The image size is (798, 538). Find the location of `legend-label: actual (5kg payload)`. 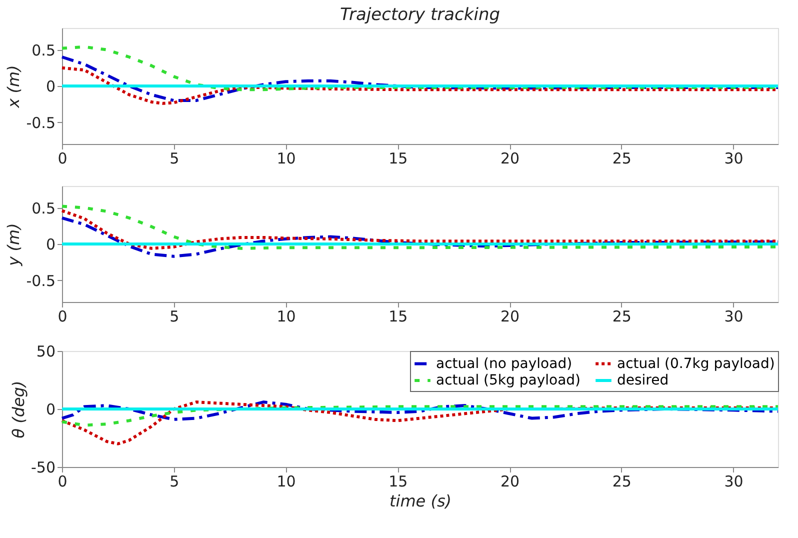

legend-label: actual (5kg payload) is located at coordinates (508, 380).